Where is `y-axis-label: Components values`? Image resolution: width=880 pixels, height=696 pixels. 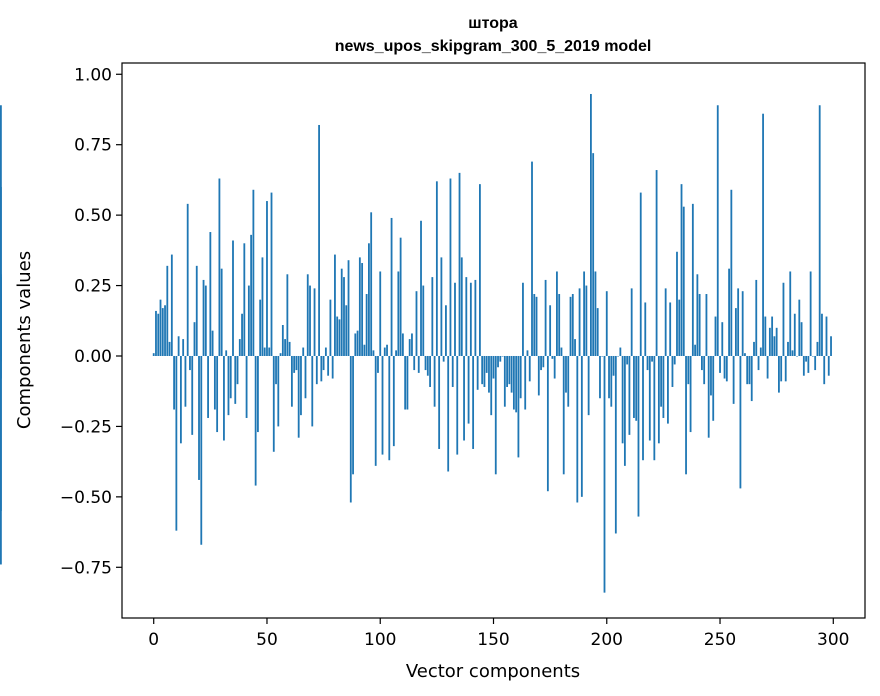
y-axis-label: Components values is located at coordinates (24, 340).